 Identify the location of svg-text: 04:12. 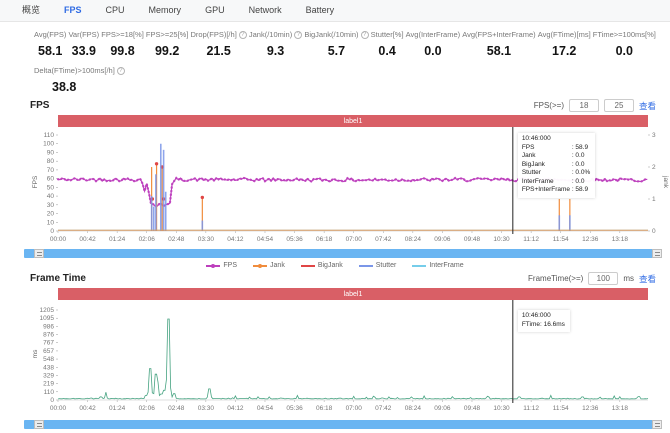
(235, 408).